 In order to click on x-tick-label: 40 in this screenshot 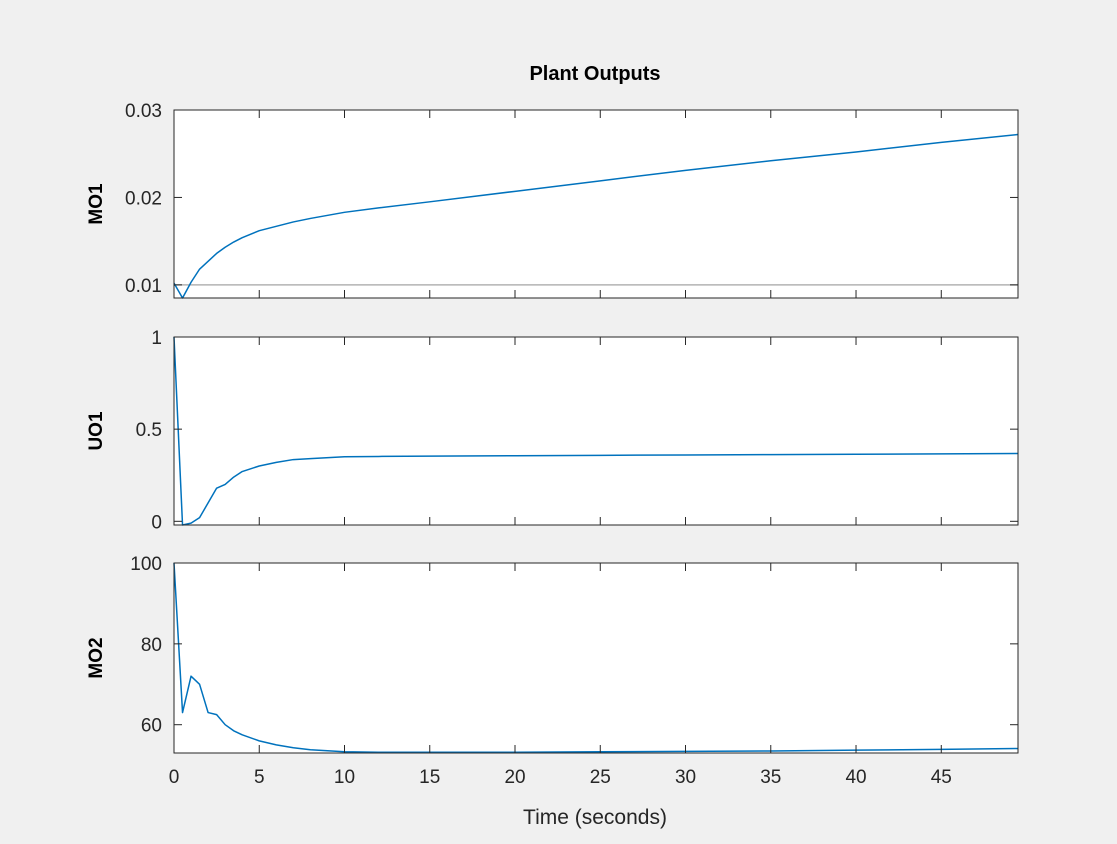, I will do `click(855, 777)`.